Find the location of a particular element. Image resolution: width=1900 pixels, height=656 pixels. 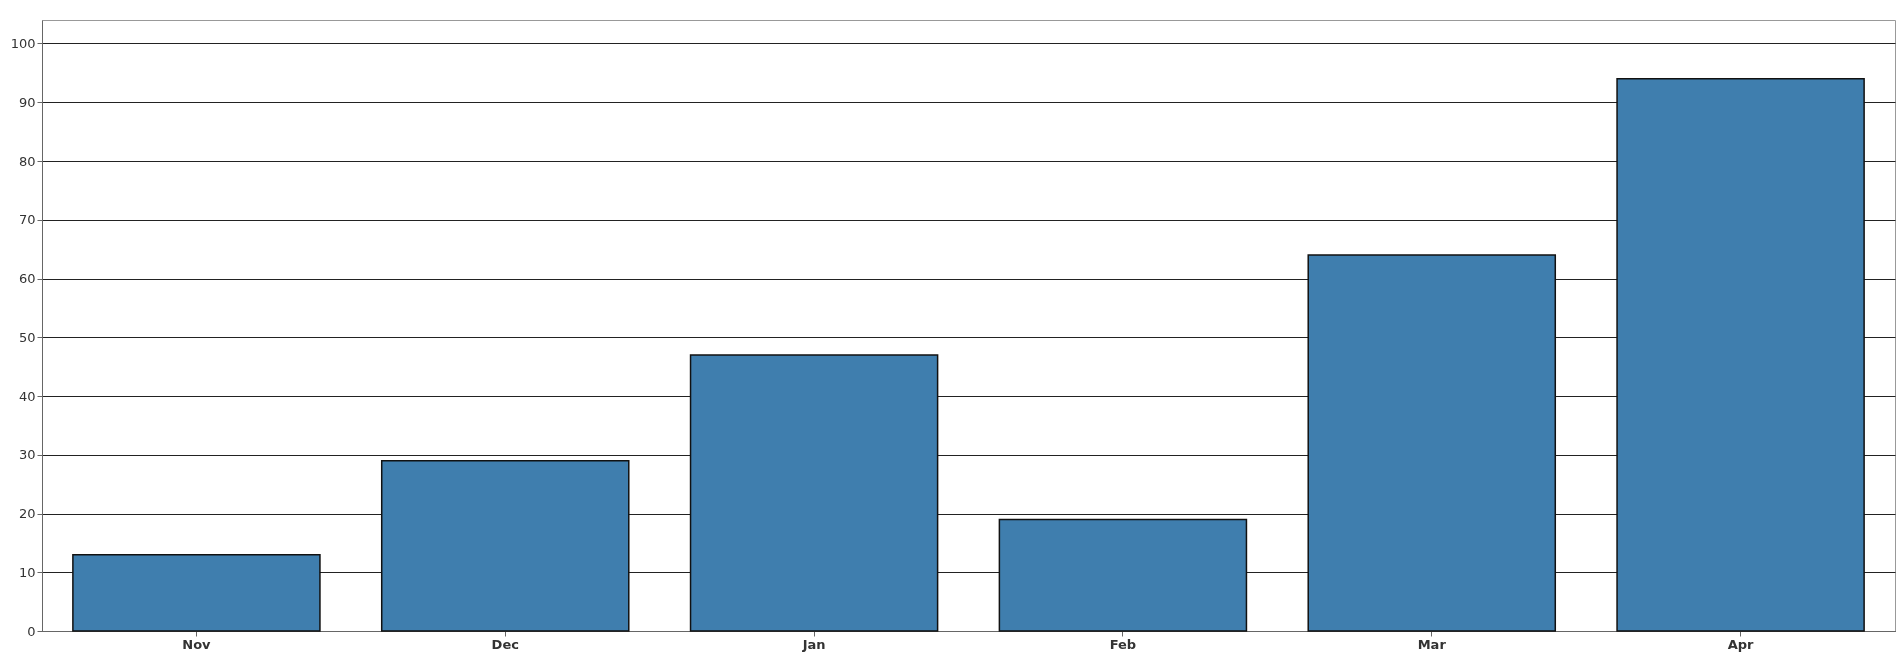

x-tick-label: Jan is located at coordinates (813, 644).